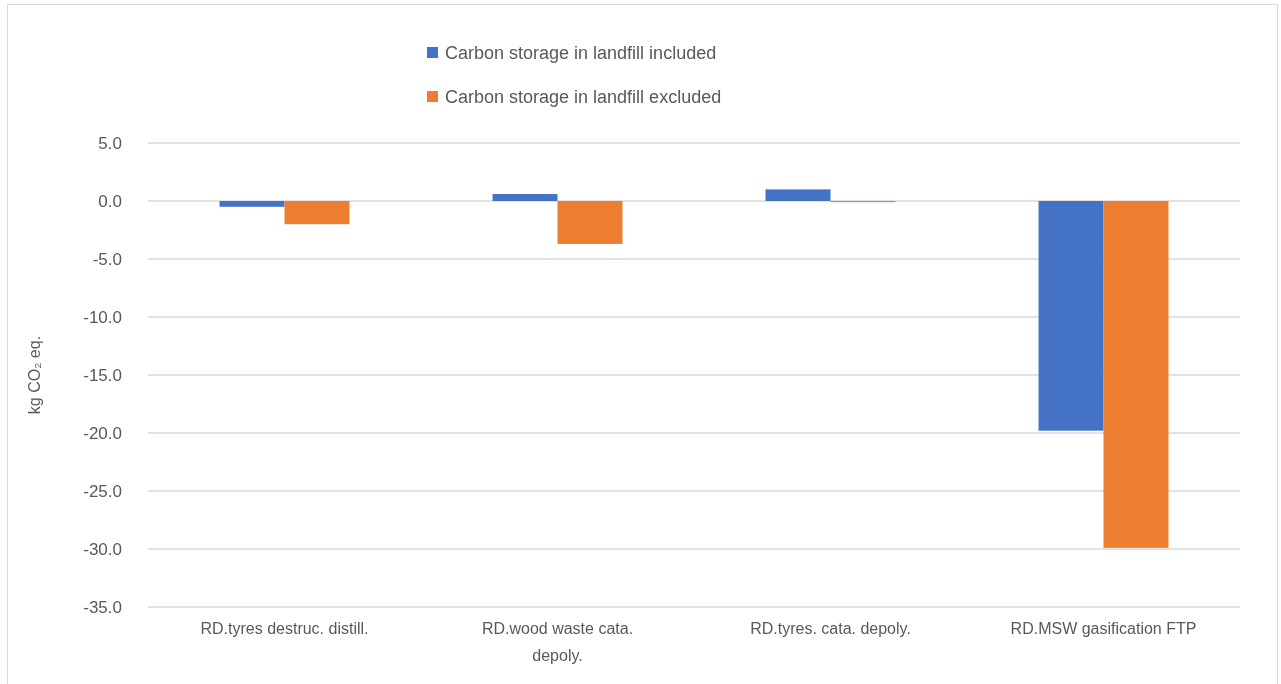  I want to click on legend-label: Carbon storage in landfill excluded, so click(583, 97).